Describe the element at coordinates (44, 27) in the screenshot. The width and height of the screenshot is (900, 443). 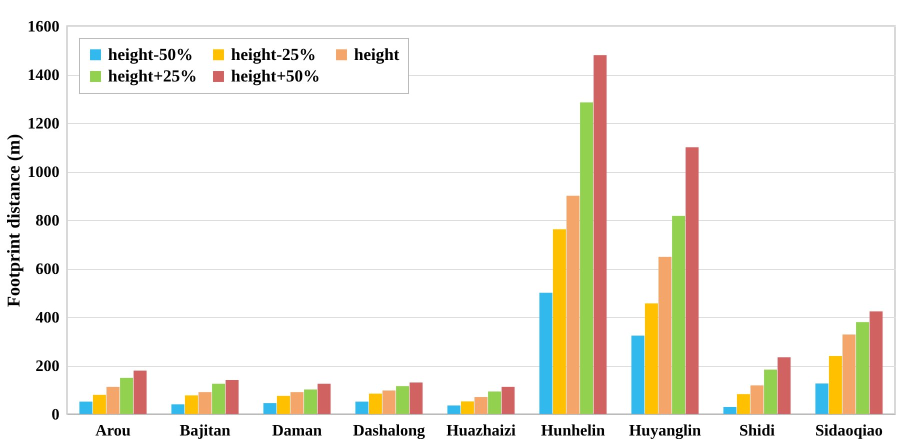
I see `y-tick-label: 1600` at that location.